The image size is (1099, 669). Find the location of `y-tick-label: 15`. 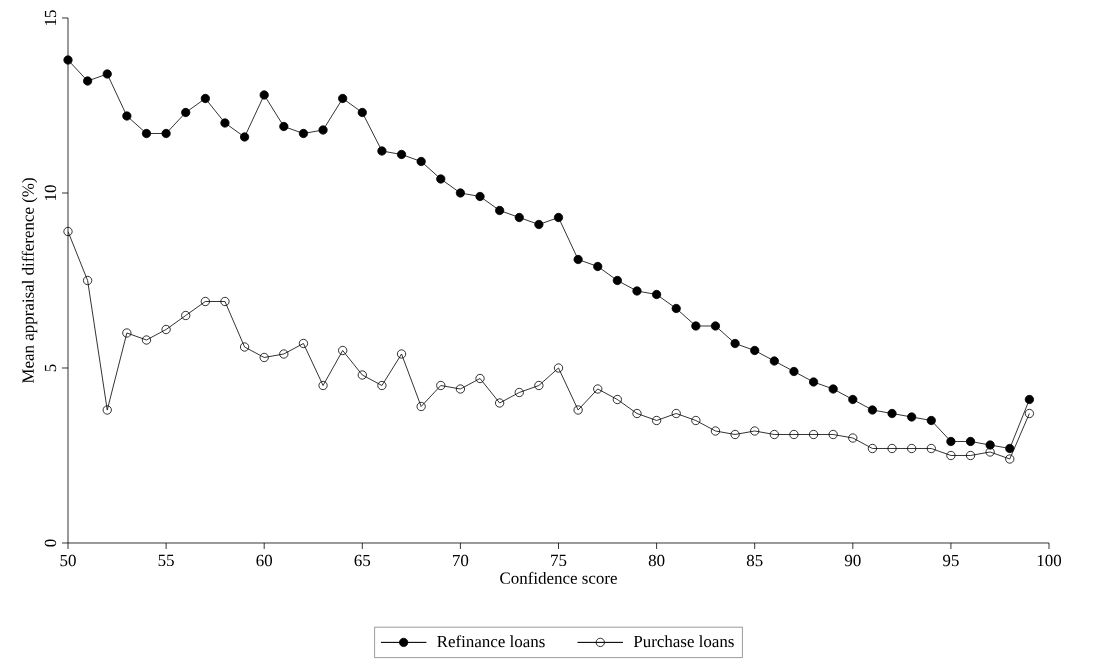

y-tick-label: 15 is located at coordinates (50, 17).